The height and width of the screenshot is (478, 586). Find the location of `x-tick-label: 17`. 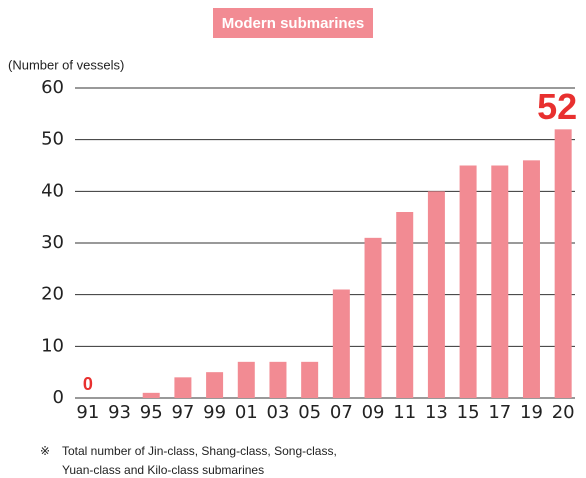

x-tick-label: 17 is located at coordinates (499, 412).